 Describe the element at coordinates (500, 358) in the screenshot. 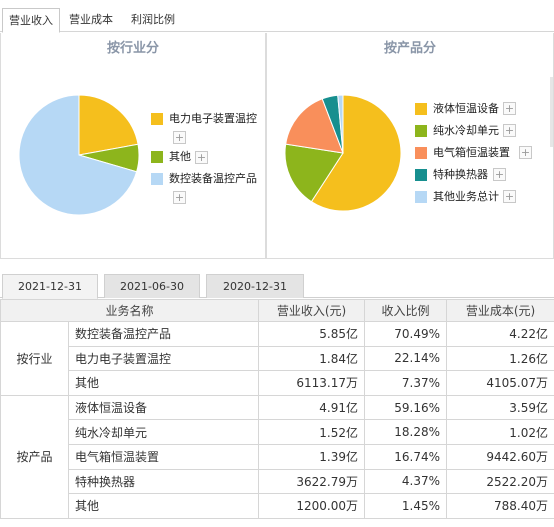

I see `row-cost: 1.26亿` at that location.